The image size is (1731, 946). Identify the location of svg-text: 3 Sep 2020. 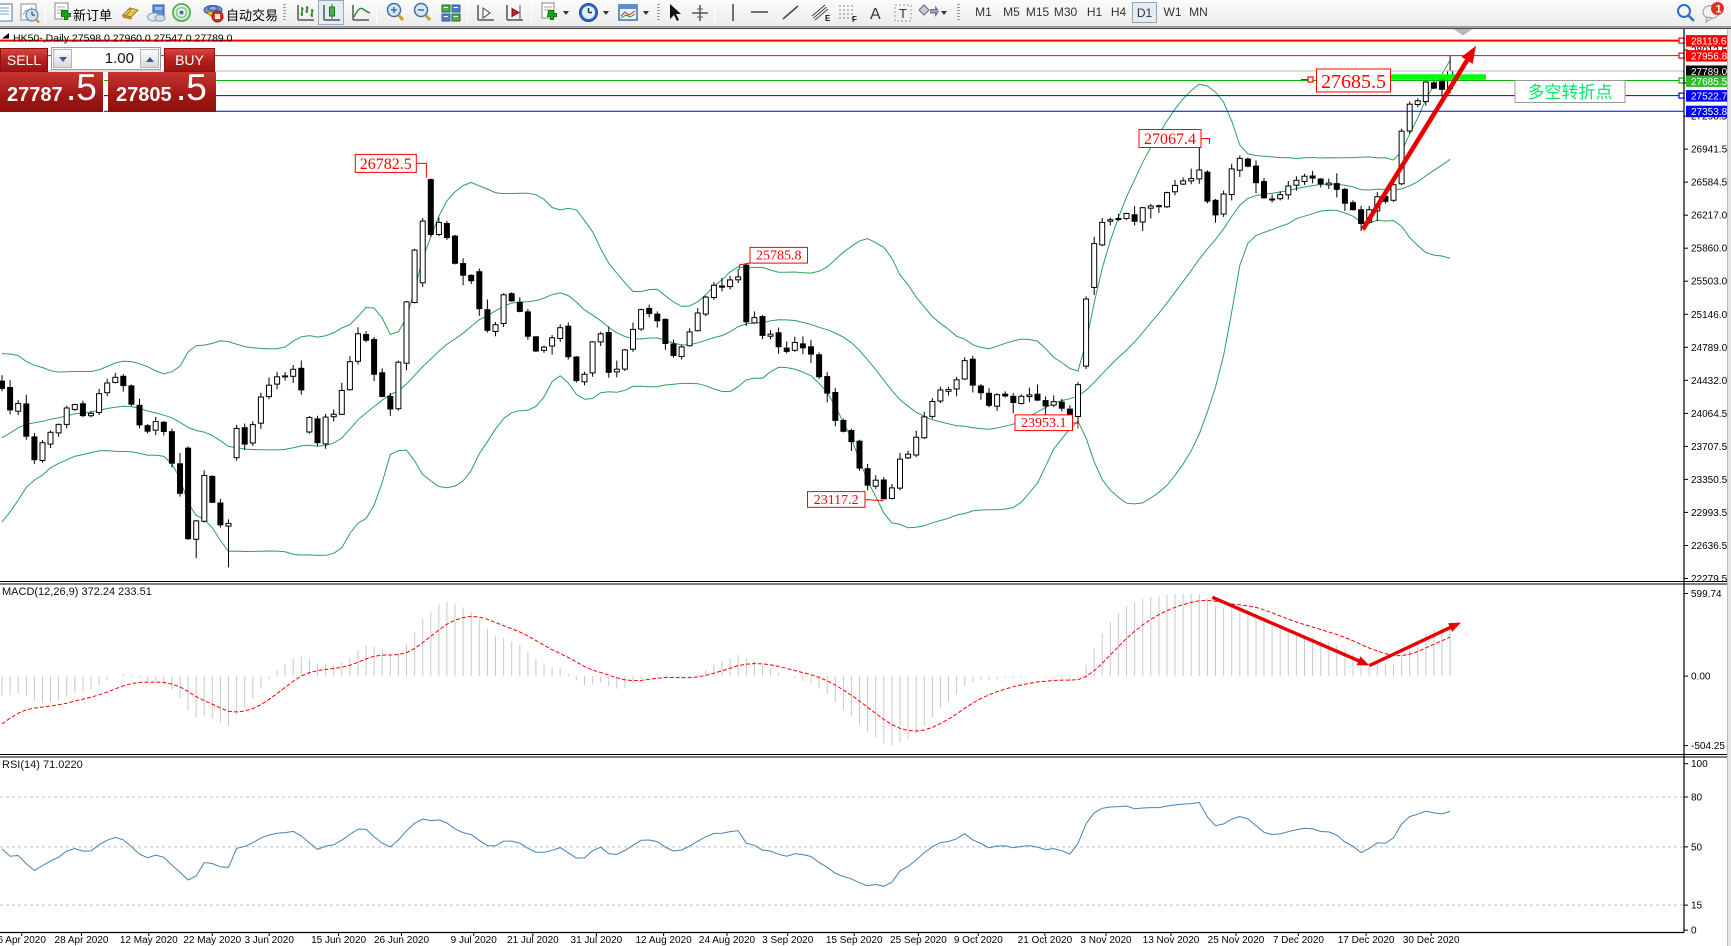
(788, 940).